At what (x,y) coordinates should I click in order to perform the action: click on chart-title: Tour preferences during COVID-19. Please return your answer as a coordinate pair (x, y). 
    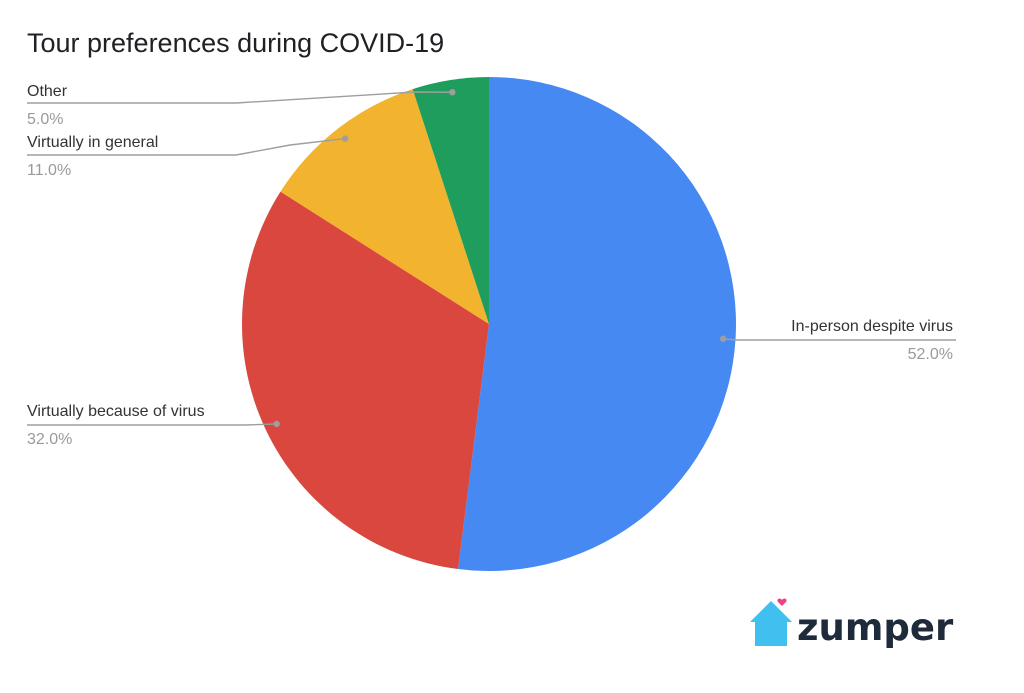
    Looking at the image, I should click on (235, 43).